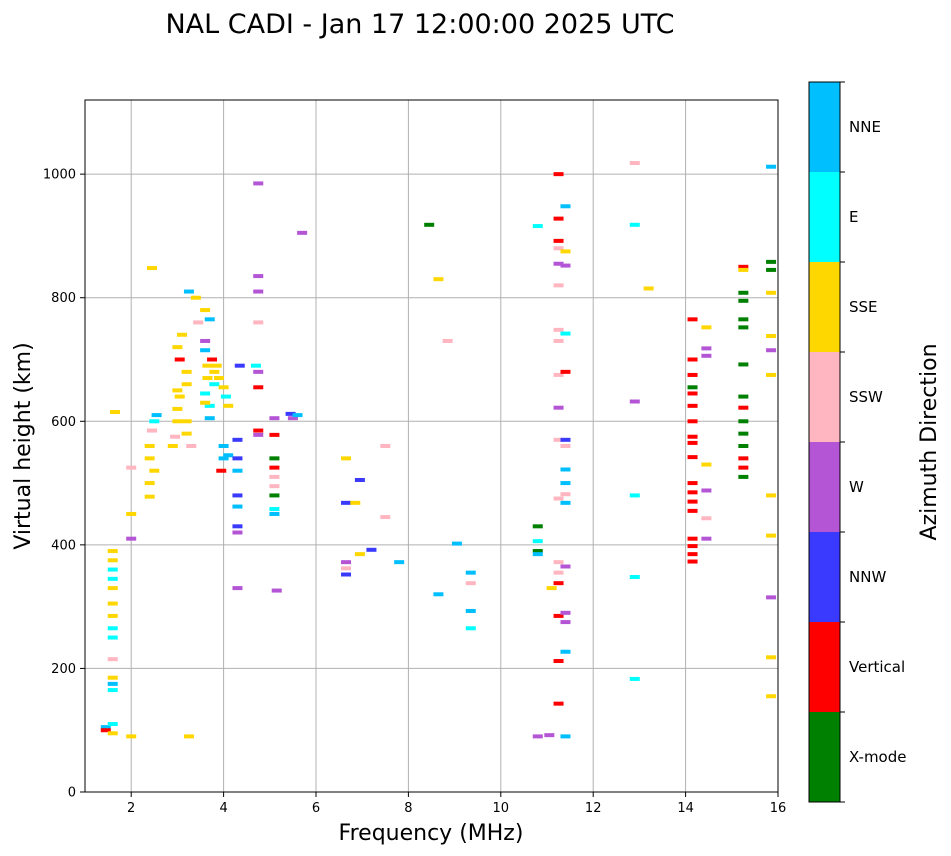 The width and height of the screenshot is (951, 856). I want to click on x-axis-label: Frequency (MHz), so click(431, 833).